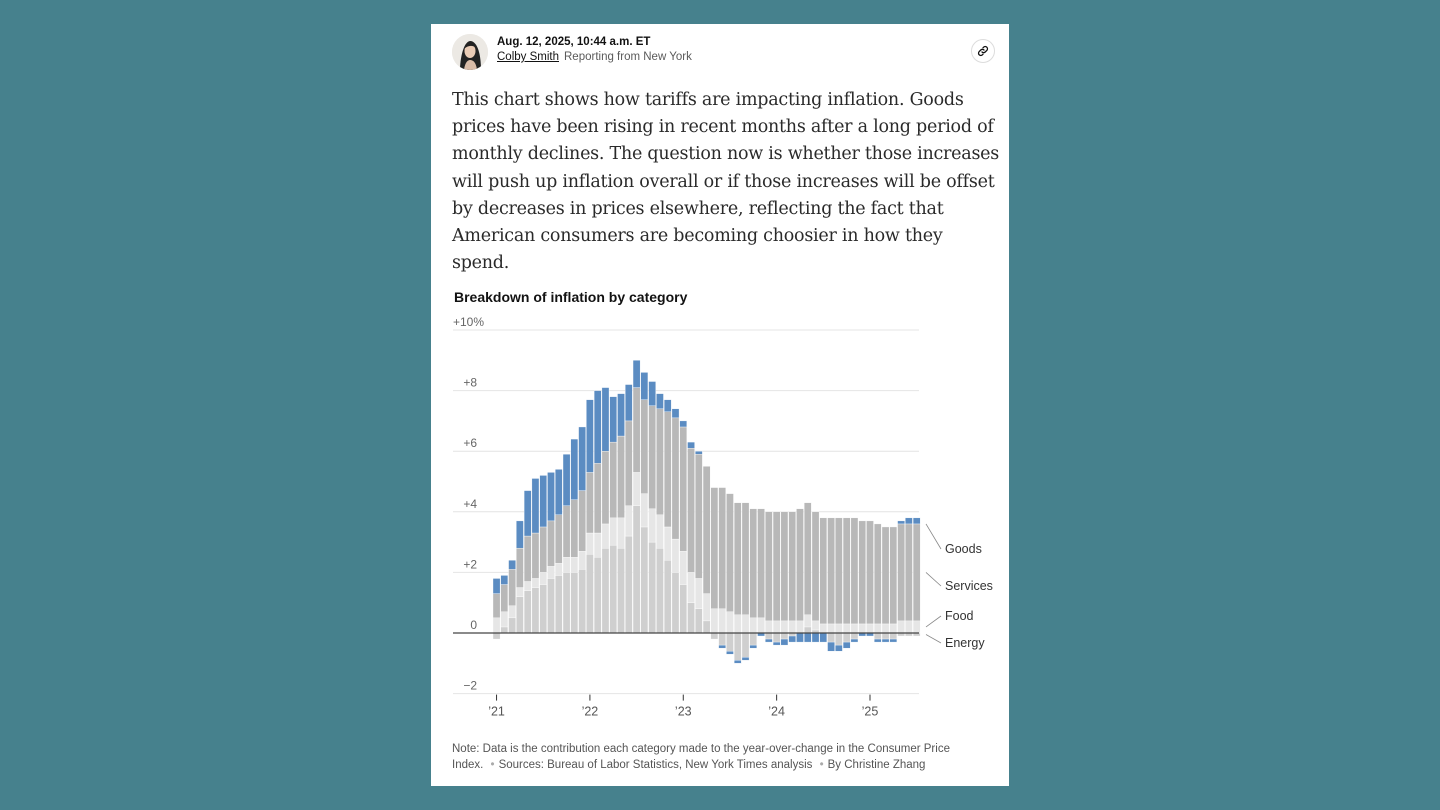  Describe the element at coordinates (468, 322) in the screenshot. I see `y-tick-label: +10%` at that location.